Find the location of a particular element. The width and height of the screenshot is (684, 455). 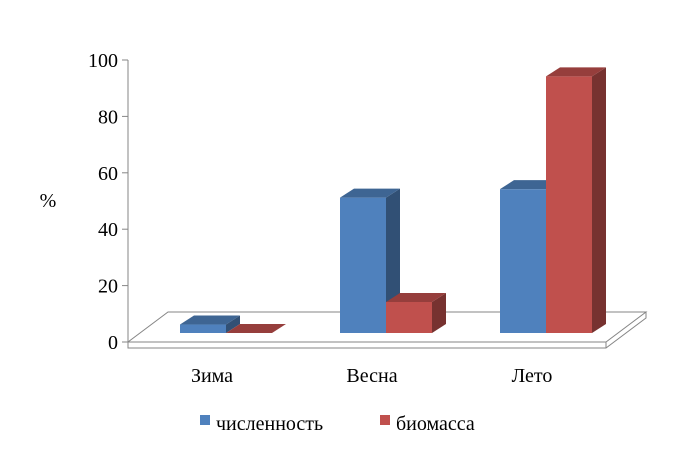

legend-label: биомасса is located at coordinates (435, 424).